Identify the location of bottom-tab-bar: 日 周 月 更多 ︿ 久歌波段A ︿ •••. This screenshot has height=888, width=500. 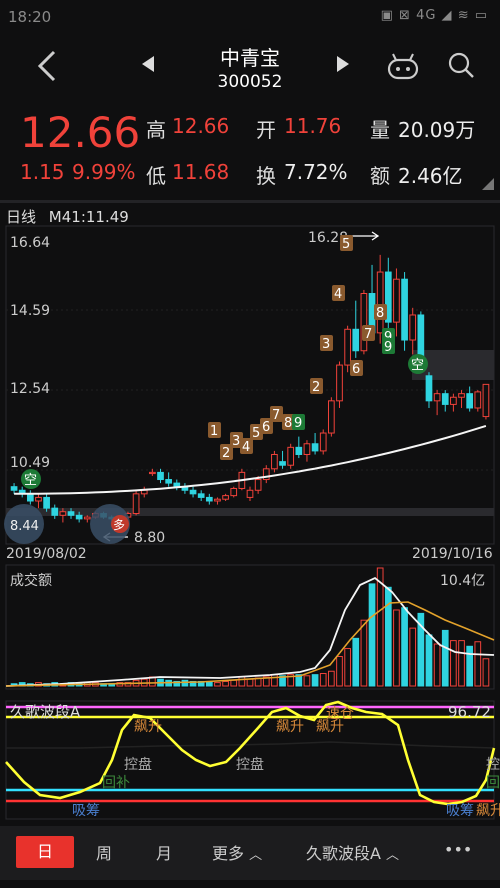
(250, 853).